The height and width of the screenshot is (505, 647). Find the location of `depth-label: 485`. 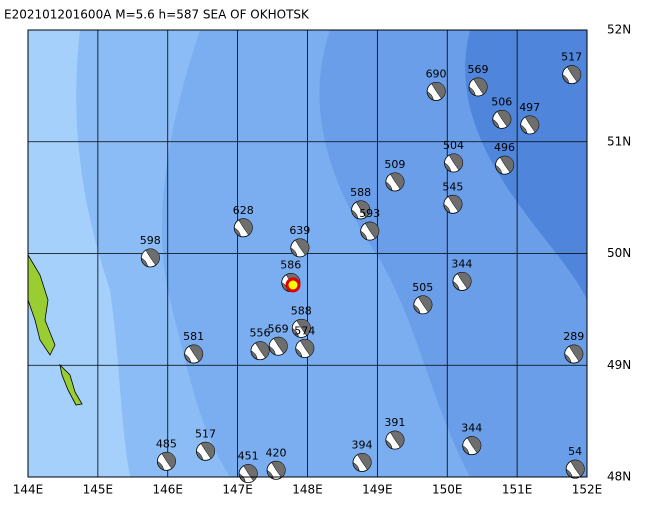

depth-label: 485 is located at coordinates (166, 443).